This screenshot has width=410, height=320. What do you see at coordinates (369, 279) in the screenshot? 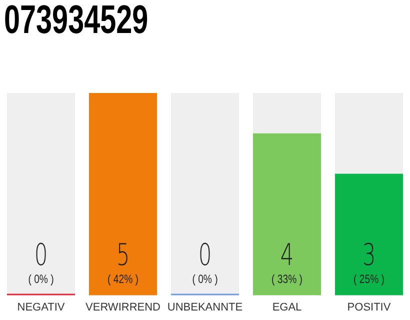
I see `annotation: ( 25% )` at bounding box center [369, 279].